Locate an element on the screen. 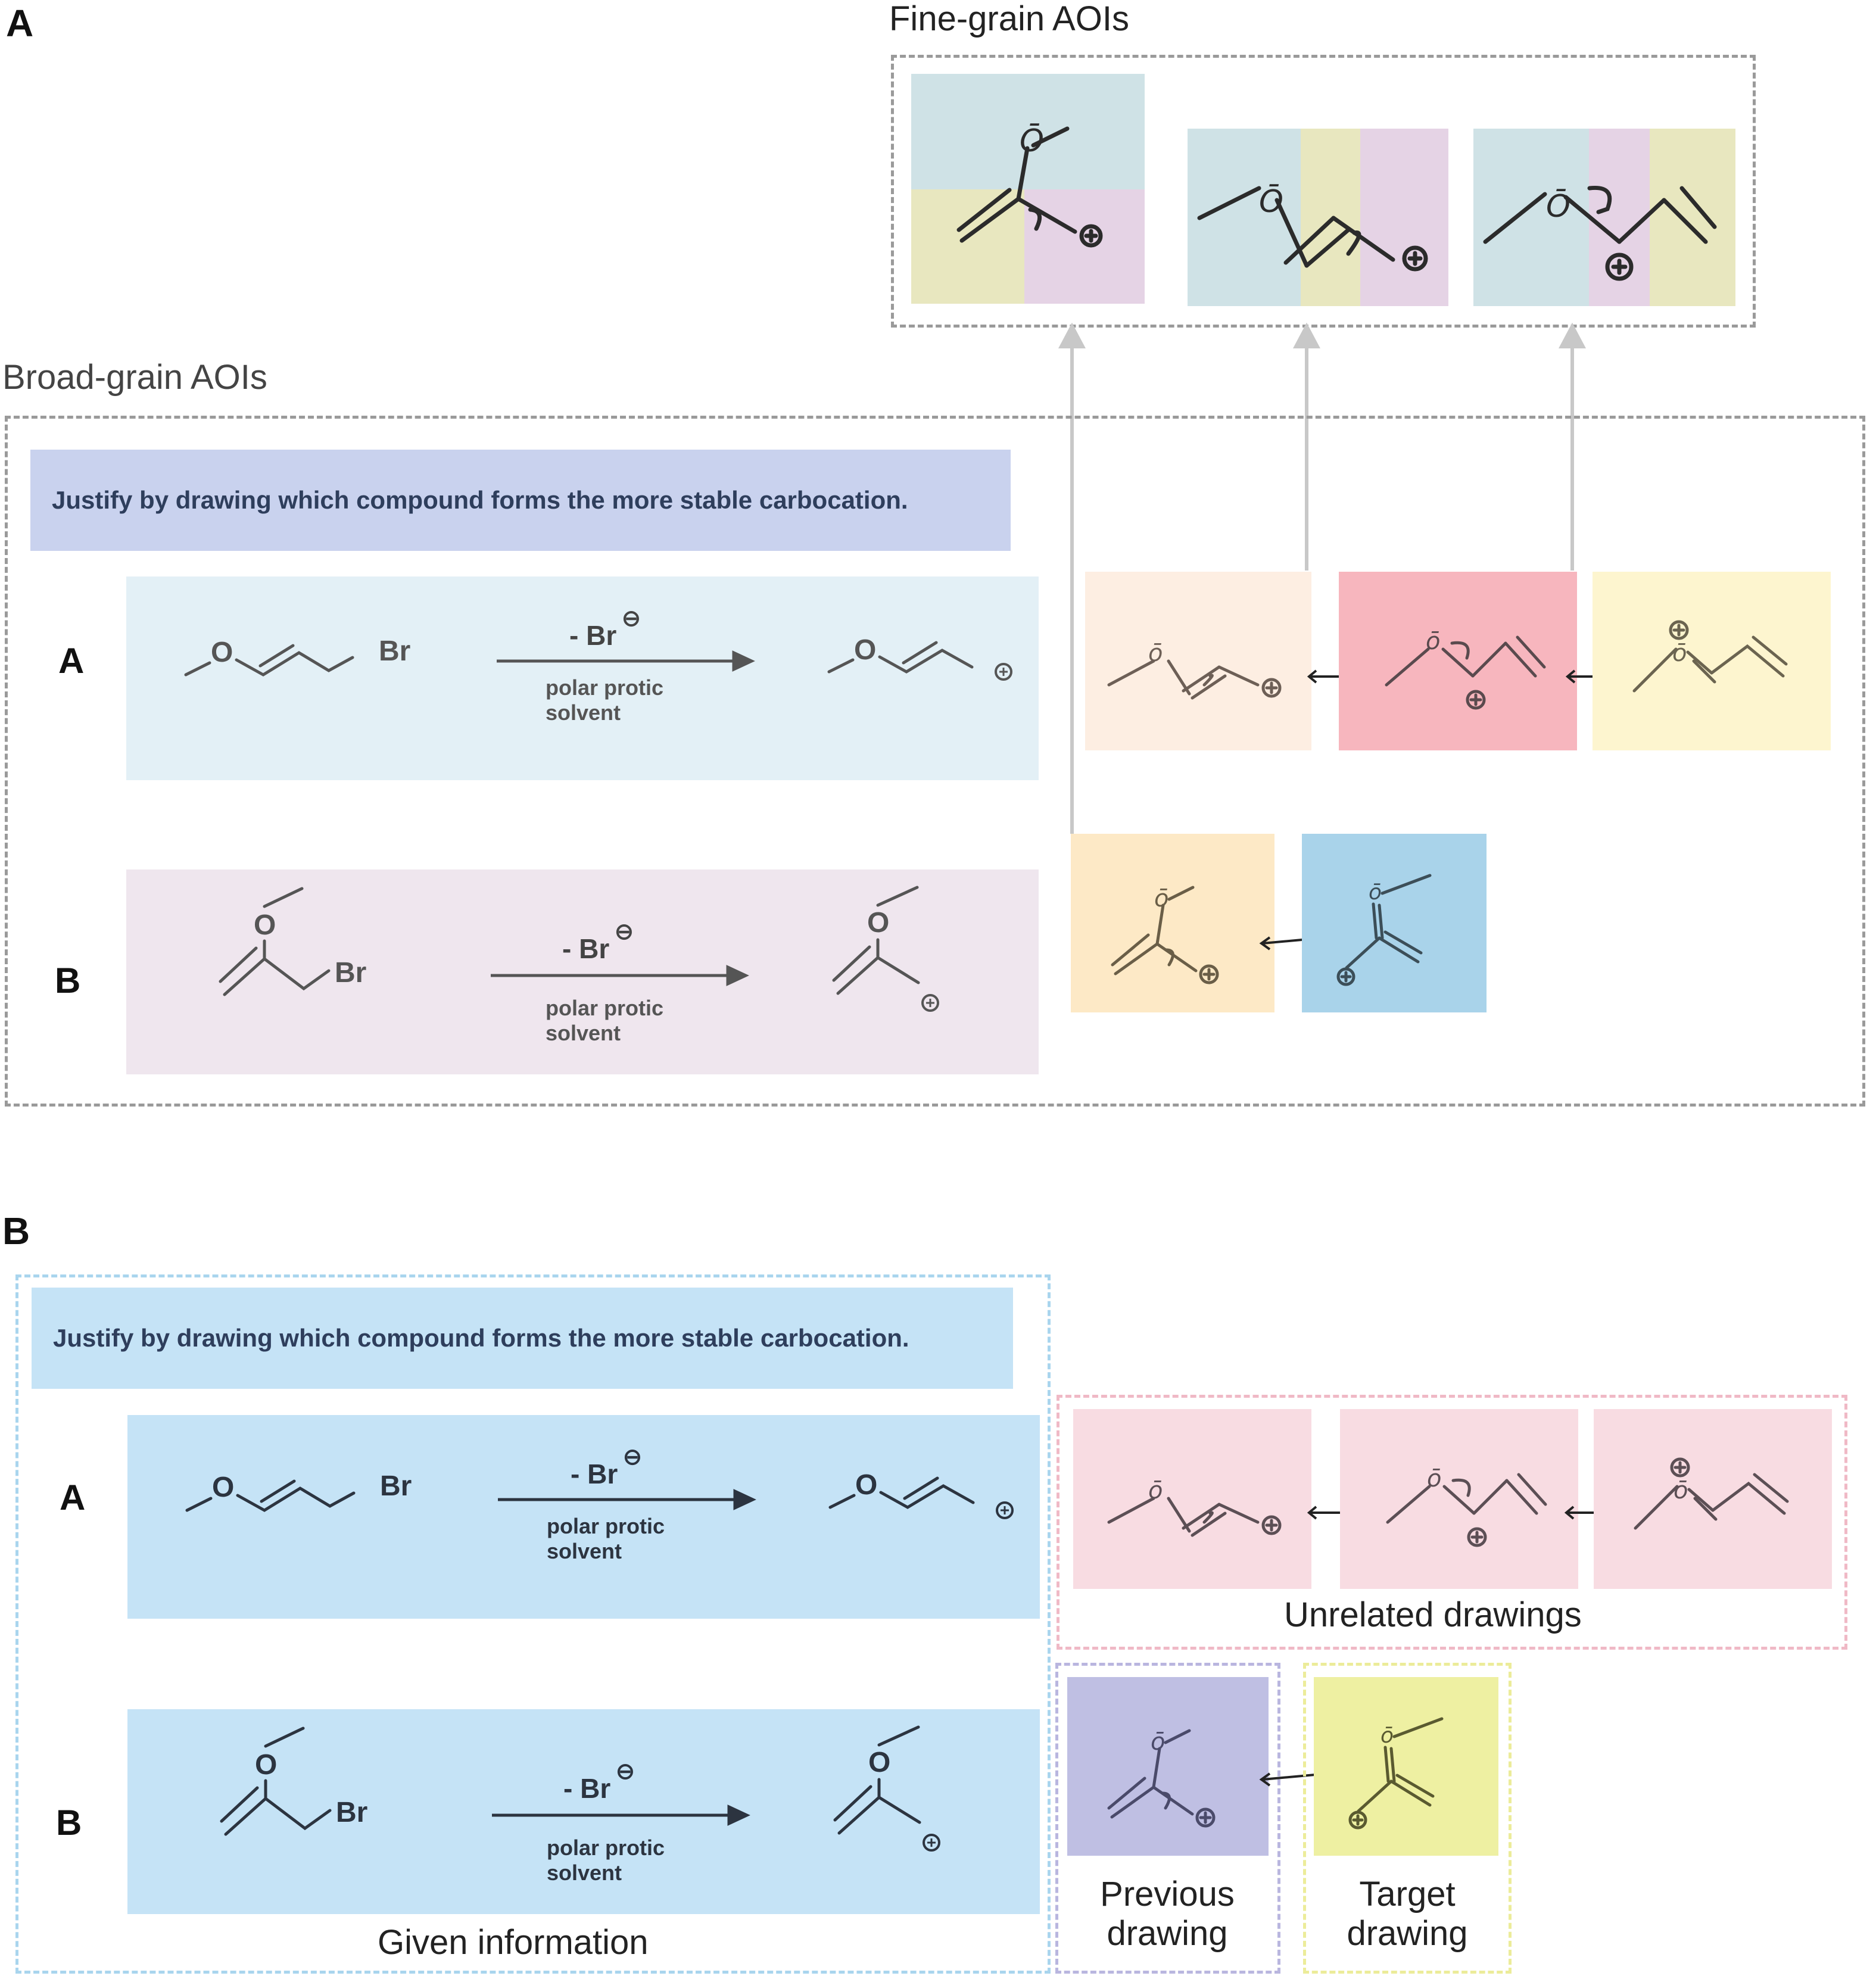 The image size is (1876, 1979). target-drawing-frame is located at coordinates (1407, 1819).